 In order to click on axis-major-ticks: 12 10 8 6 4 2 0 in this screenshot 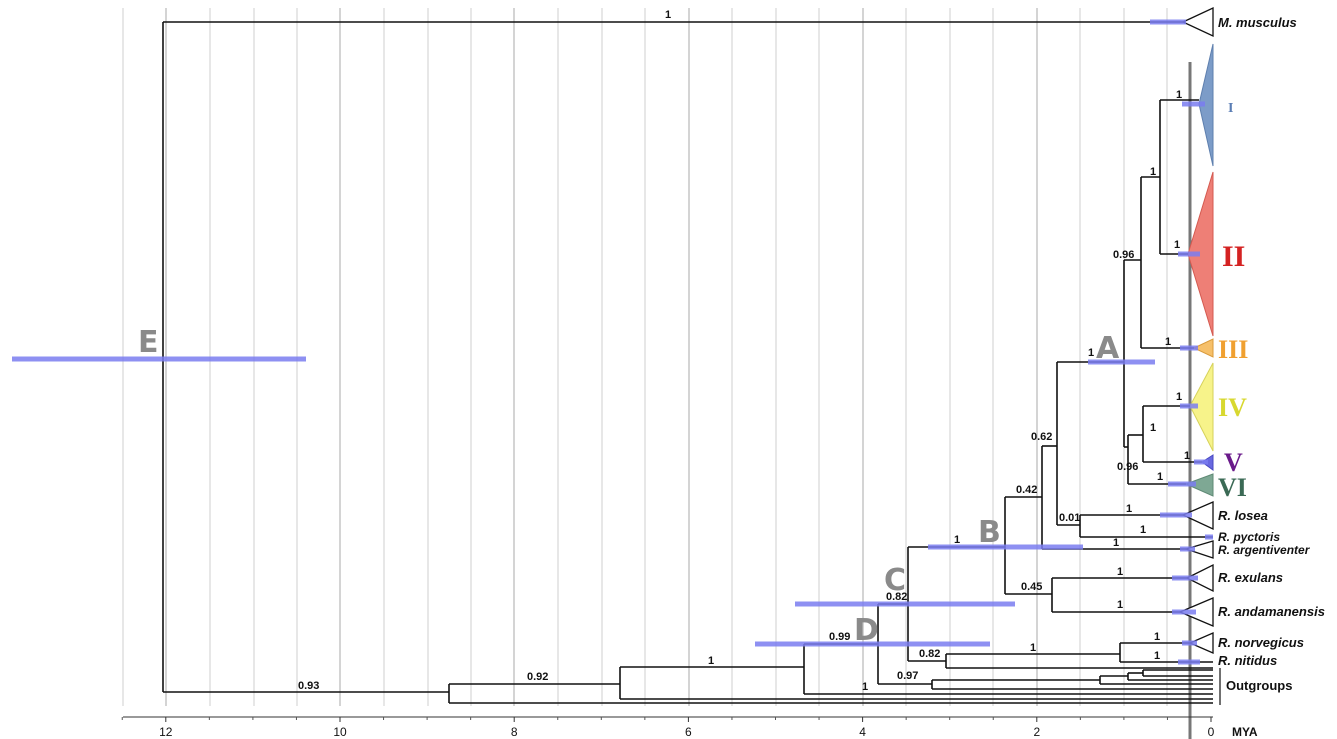, I will do `click(687, 728)`.